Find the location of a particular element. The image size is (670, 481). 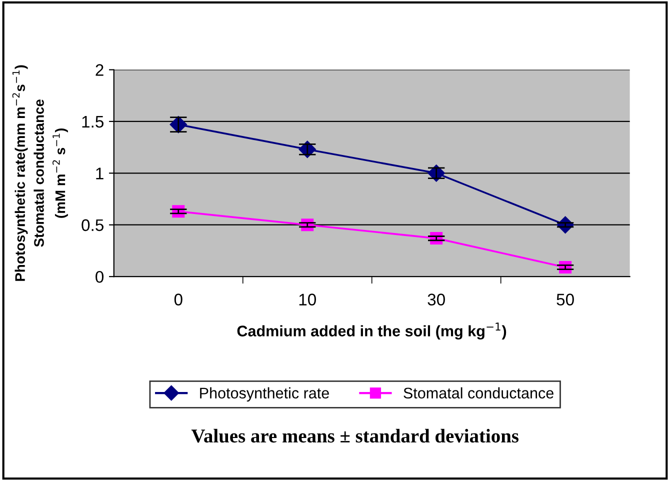

y-tick-label: 2 is located at coordinates (100, 70).